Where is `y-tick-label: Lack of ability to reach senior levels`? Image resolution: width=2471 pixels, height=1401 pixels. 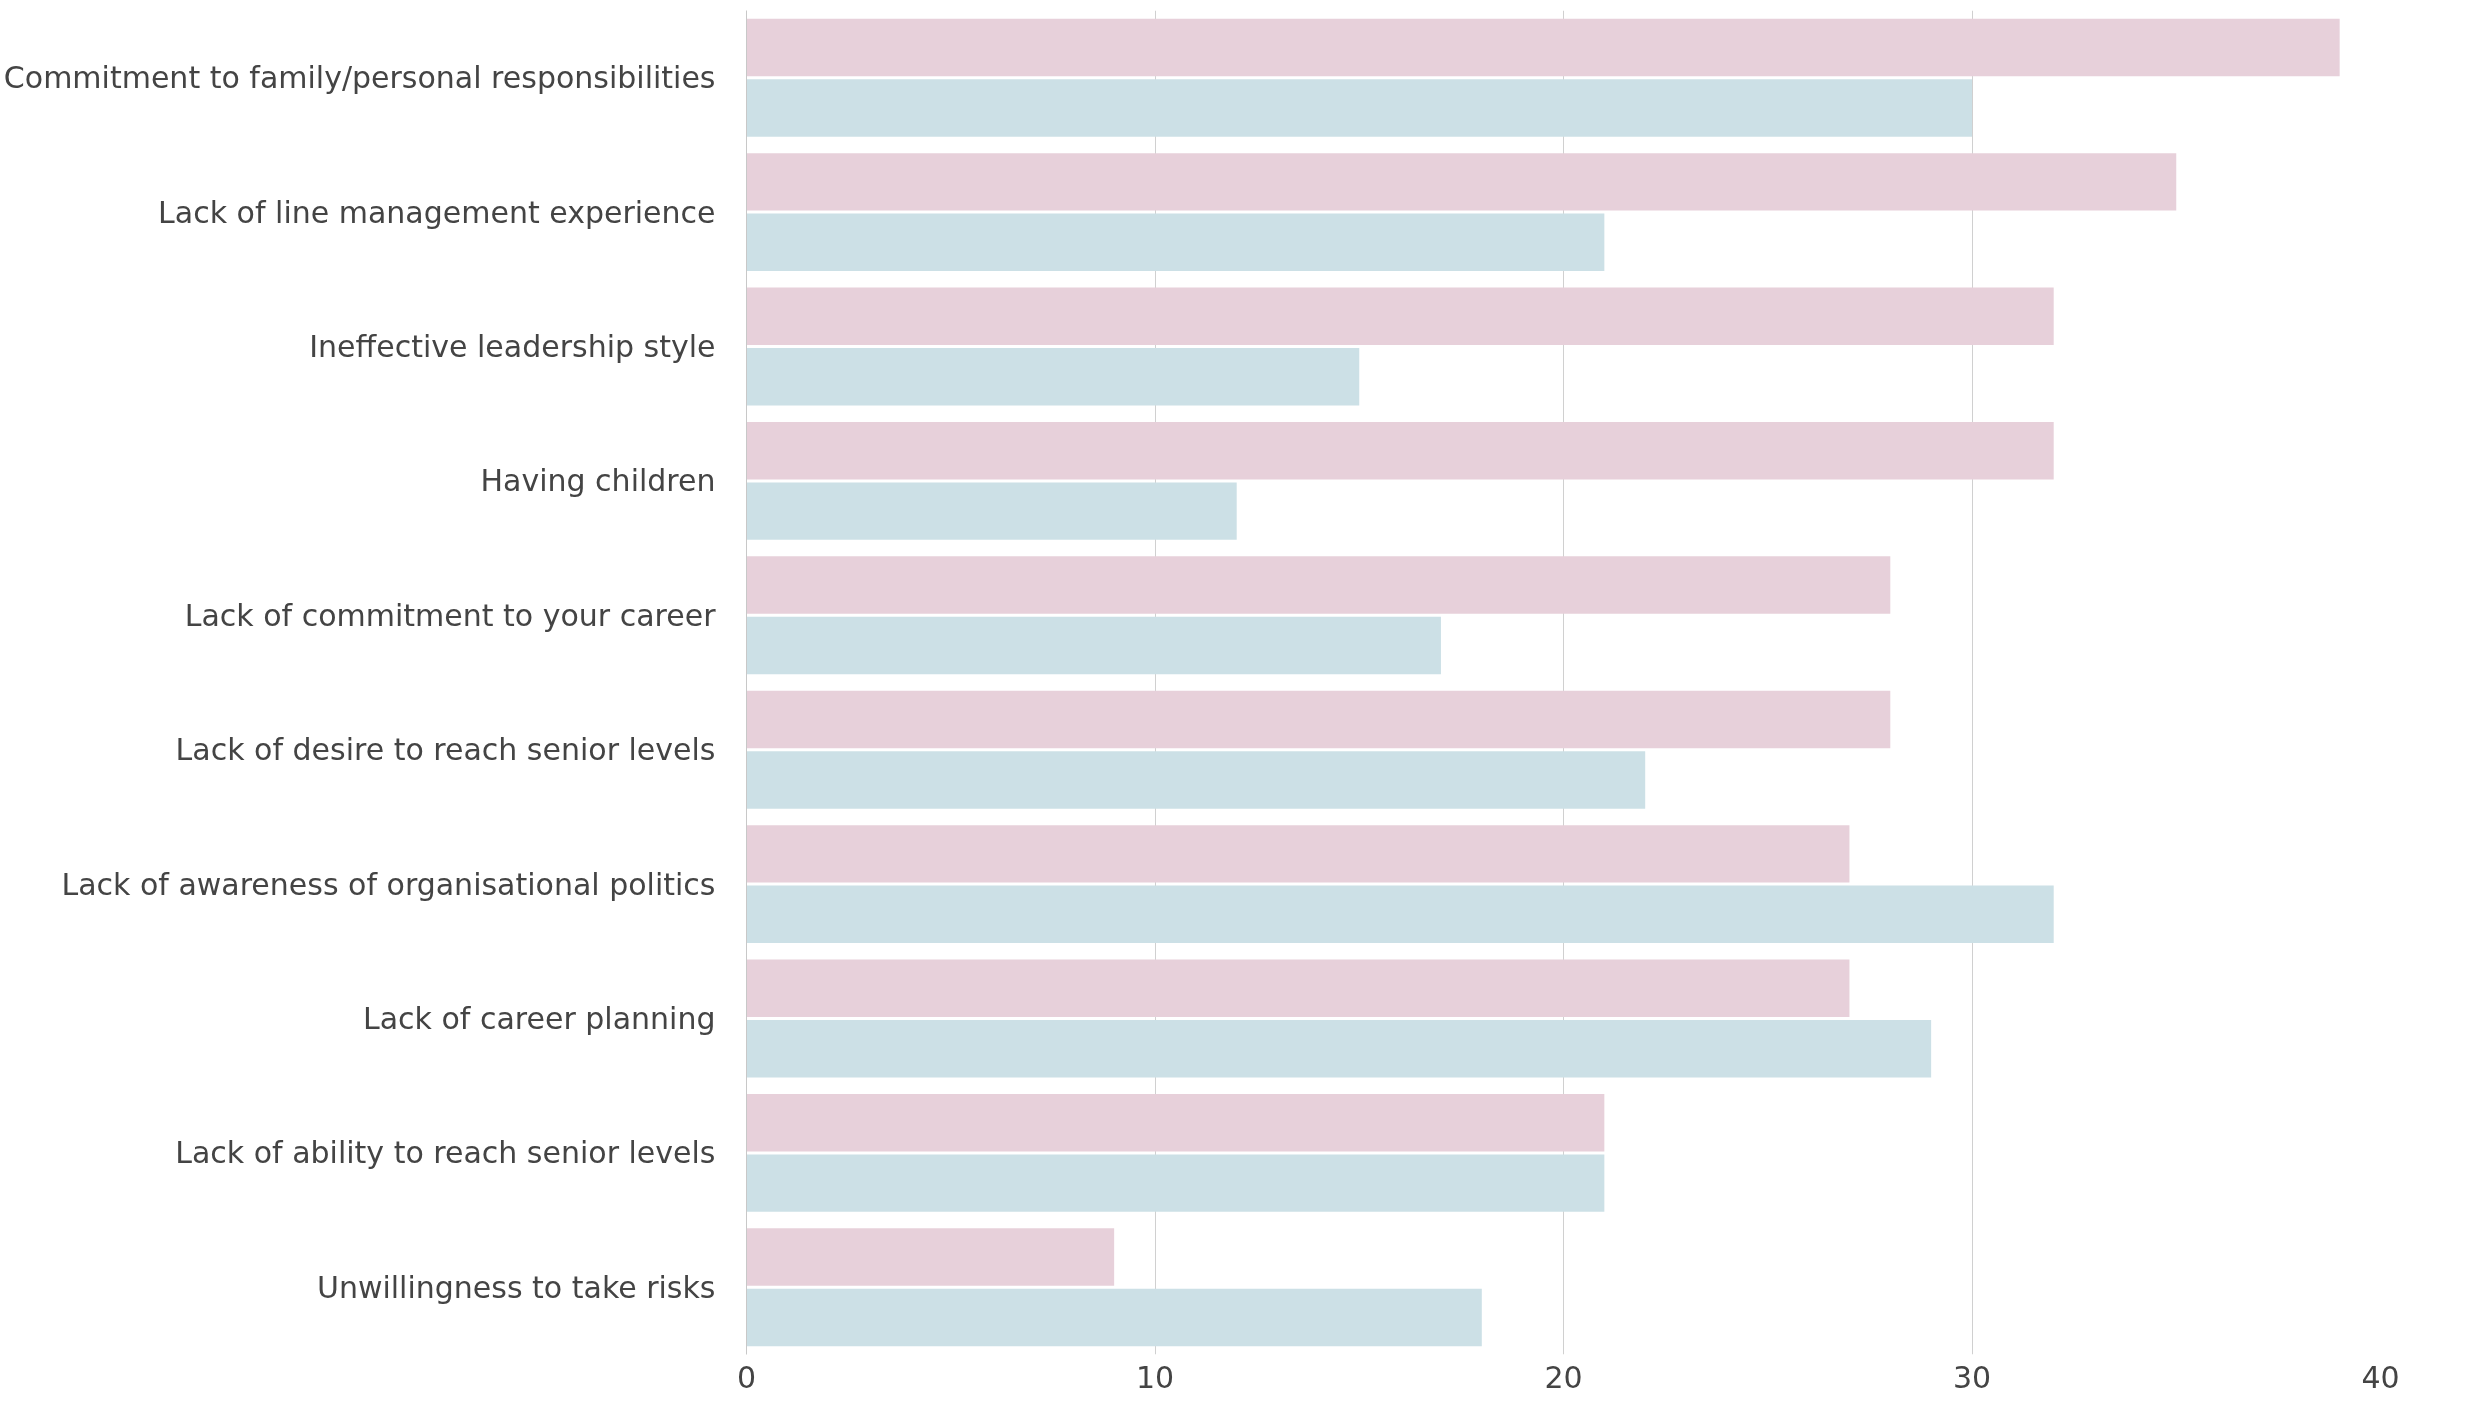
y-tick-label: Lack of ability to reach senior levels is located at coordinates (445, 1153).